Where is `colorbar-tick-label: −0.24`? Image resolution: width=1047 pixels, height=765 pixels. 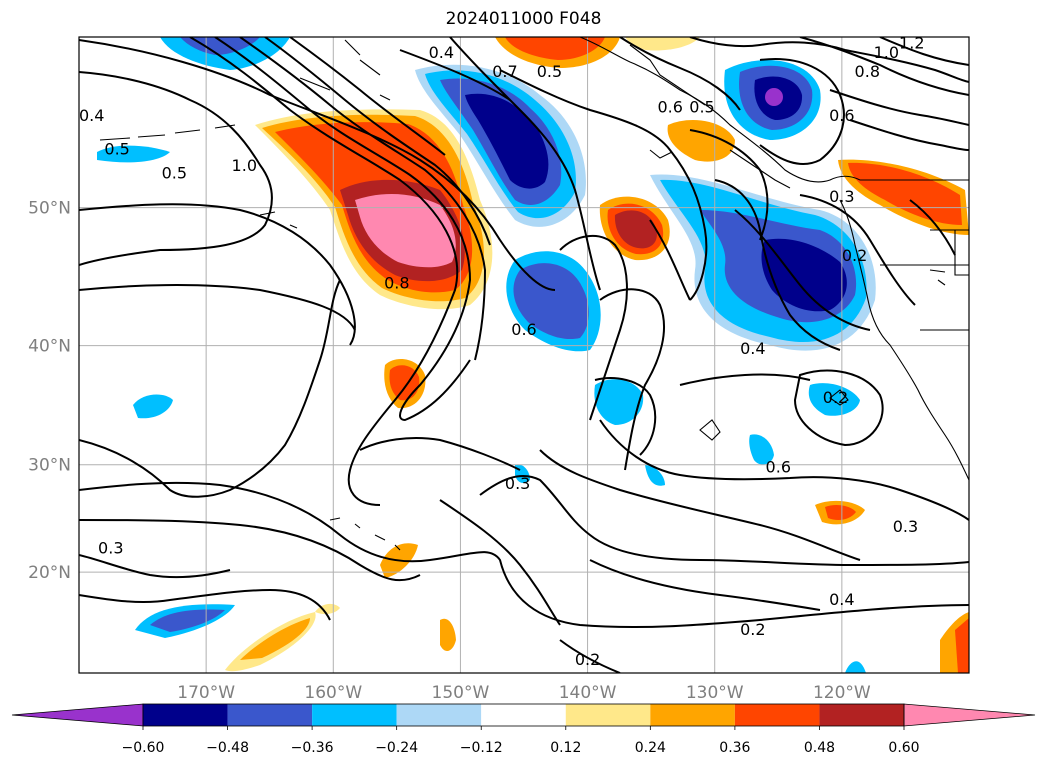 colorbar-tick-label: −0.24 is located at coordinates (396, 748).